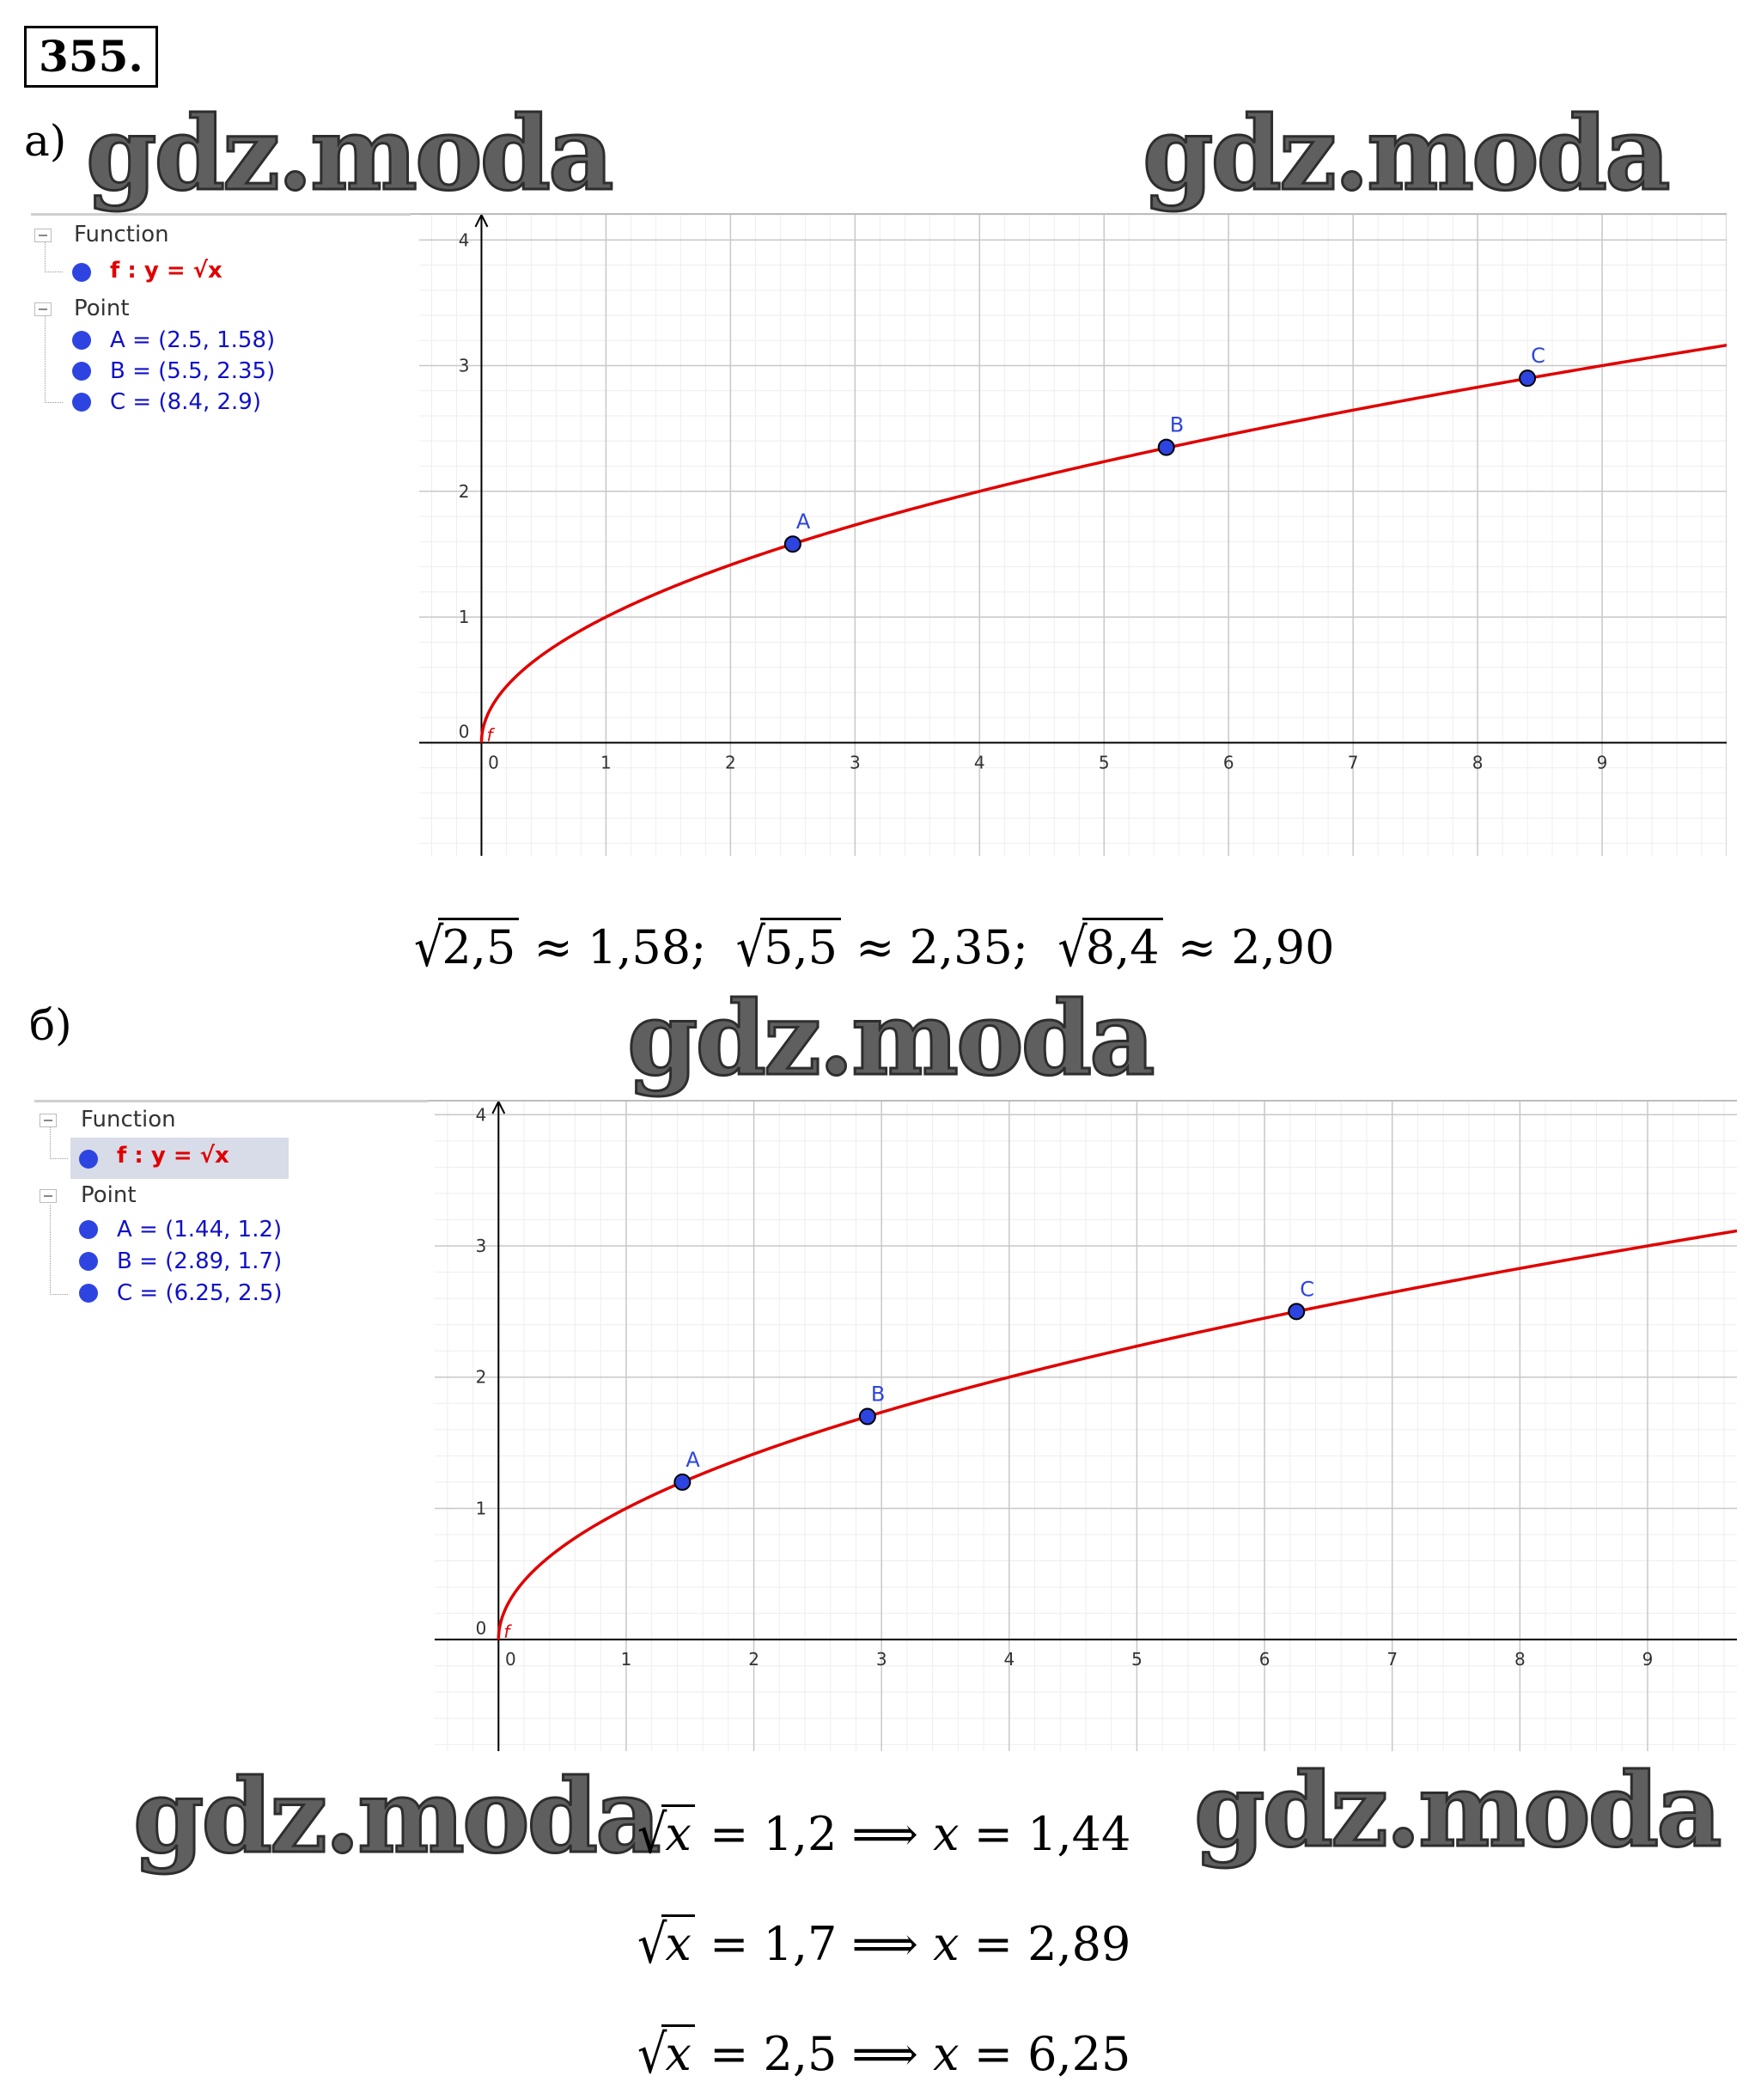 The width and height of the screenshot is (1761, 2100). I want to click on curve-label: f, so click(507, 1631).